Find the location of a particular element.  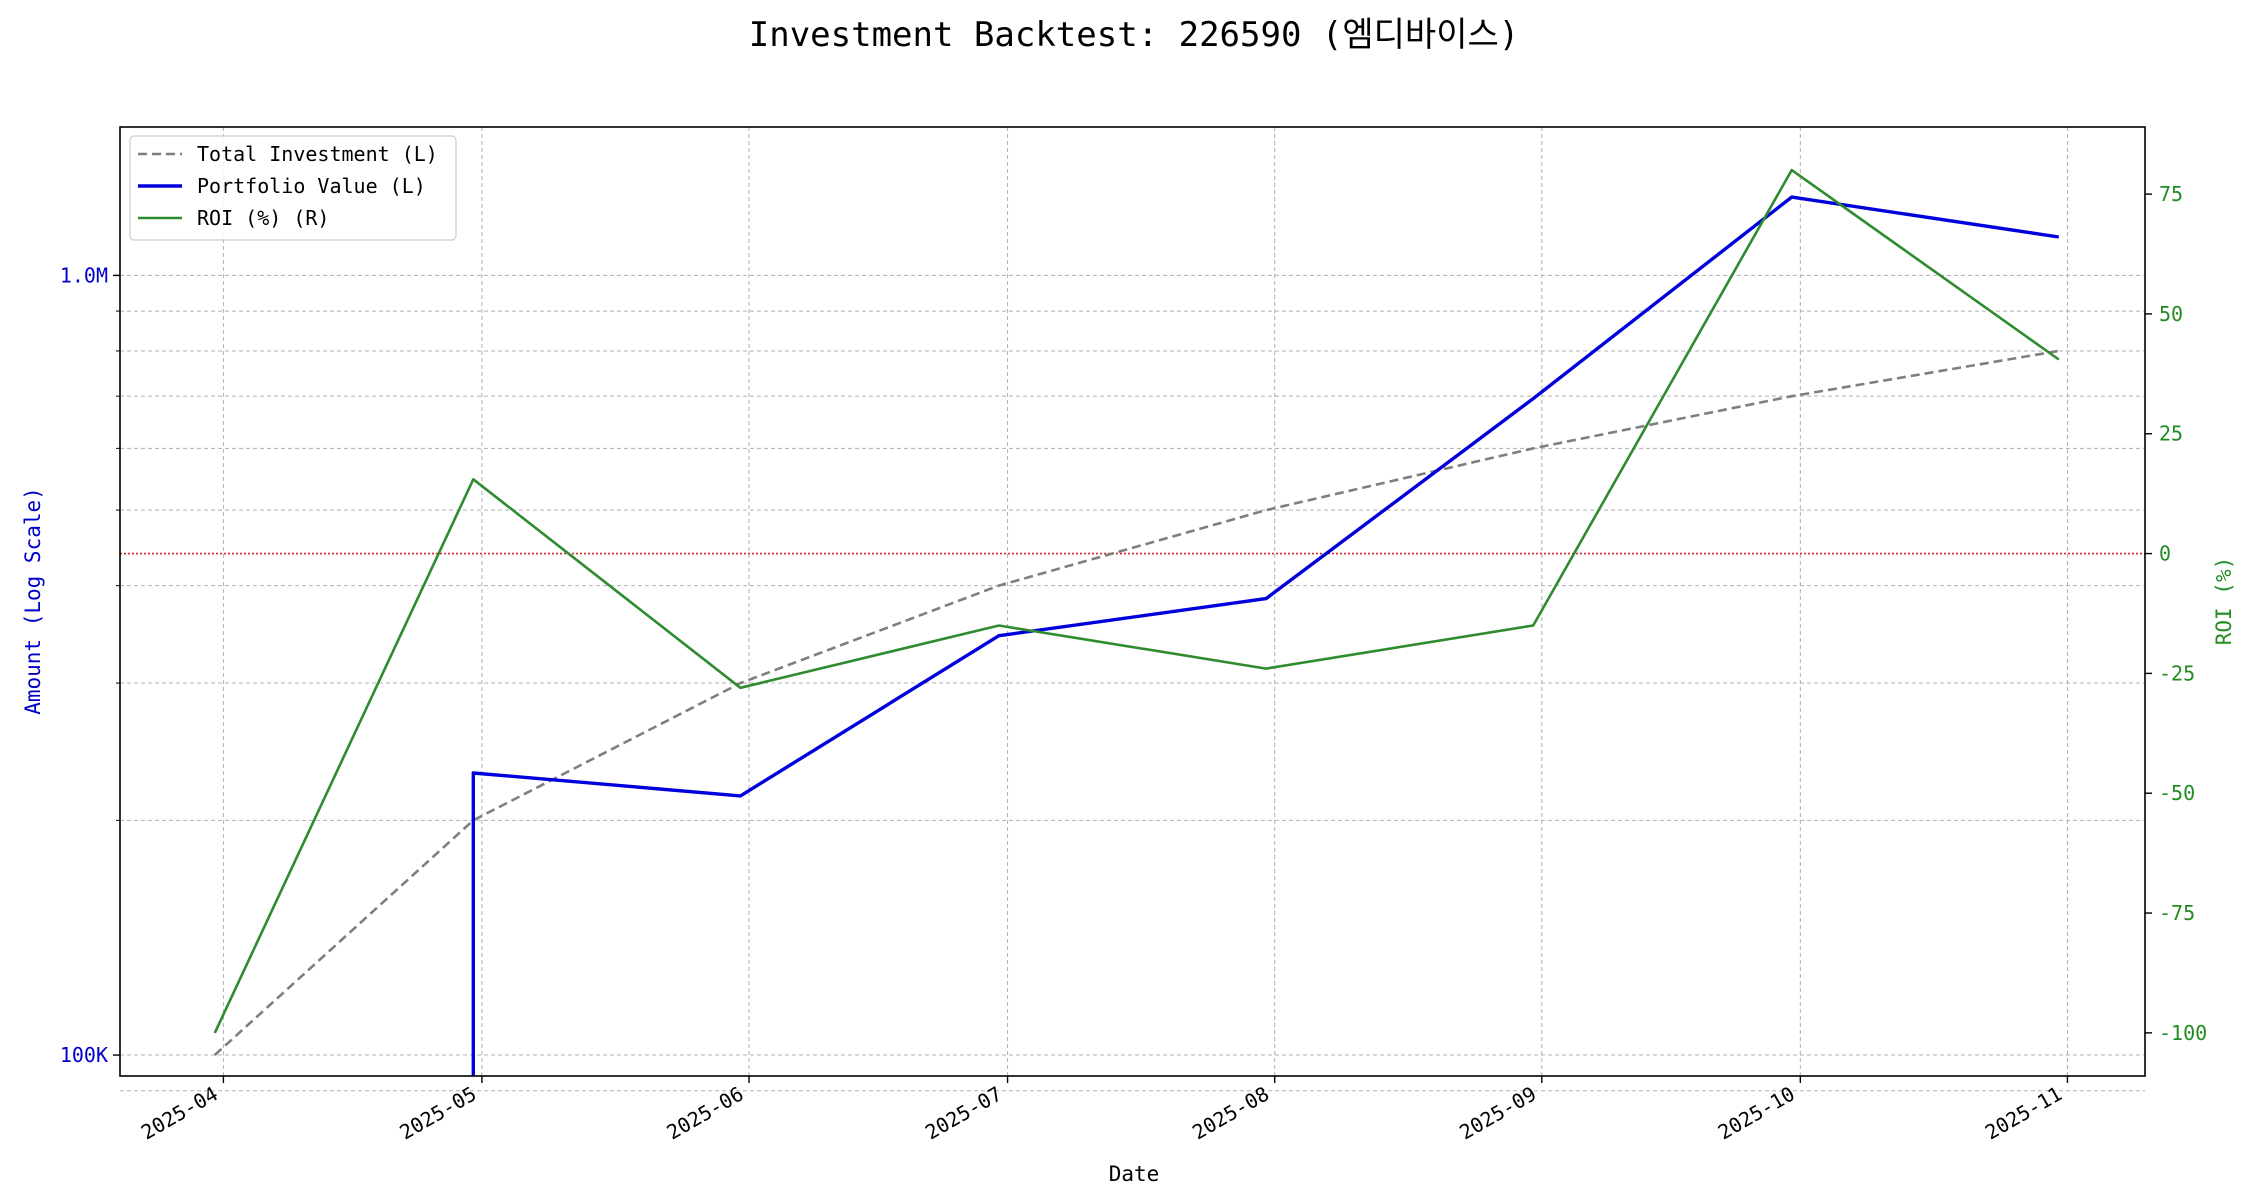

legend-box is located at coordinates (293, 188).